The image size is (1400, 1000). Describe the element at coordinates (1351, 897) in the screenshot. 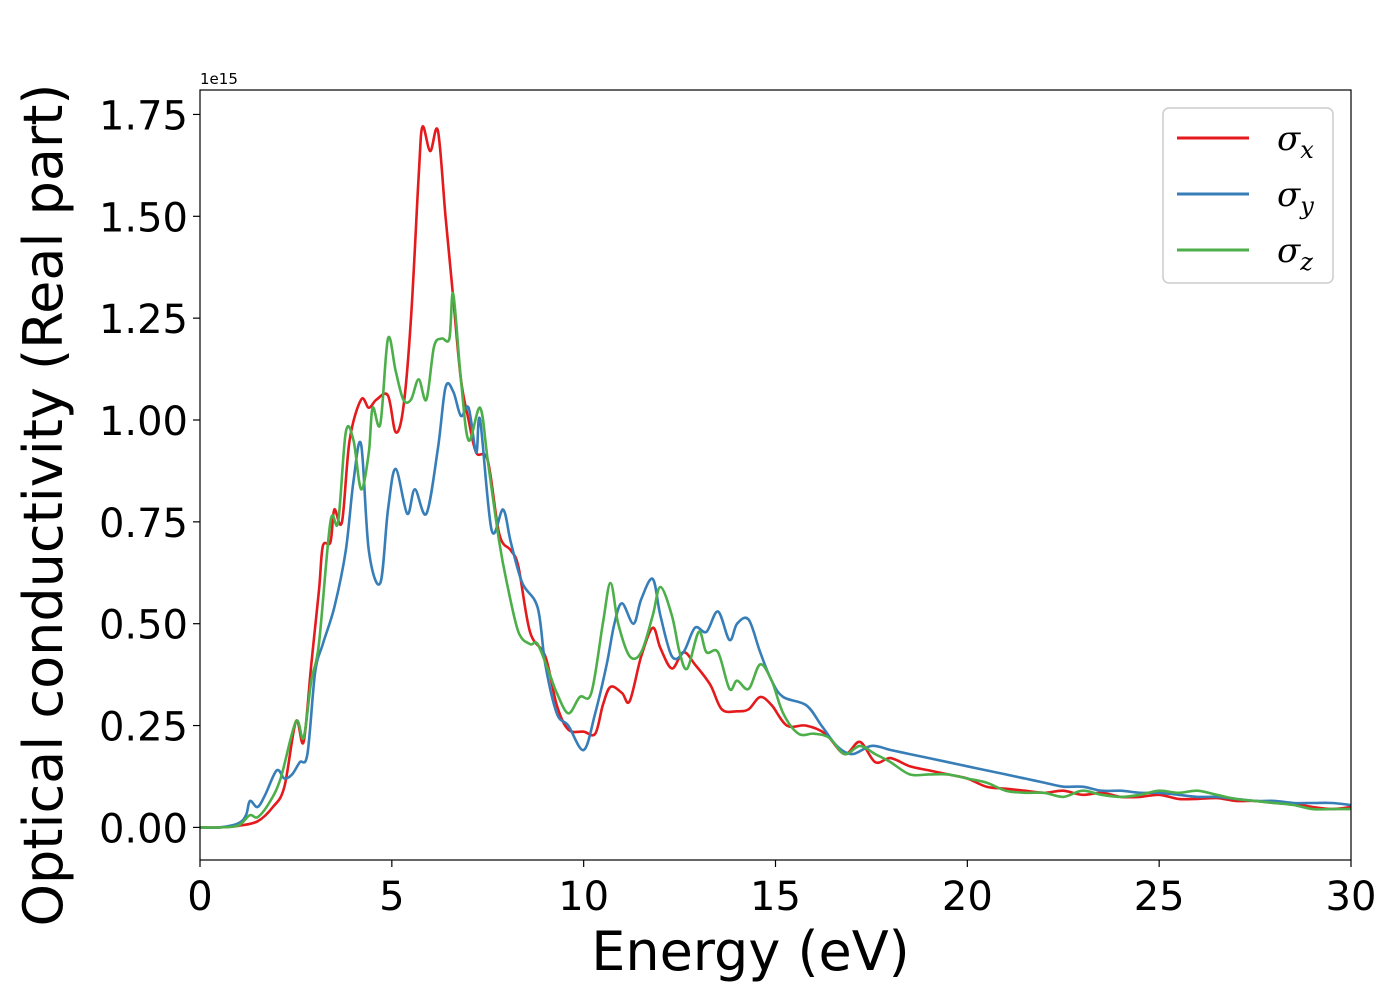

I see `x-tick-label: 30` at that location.